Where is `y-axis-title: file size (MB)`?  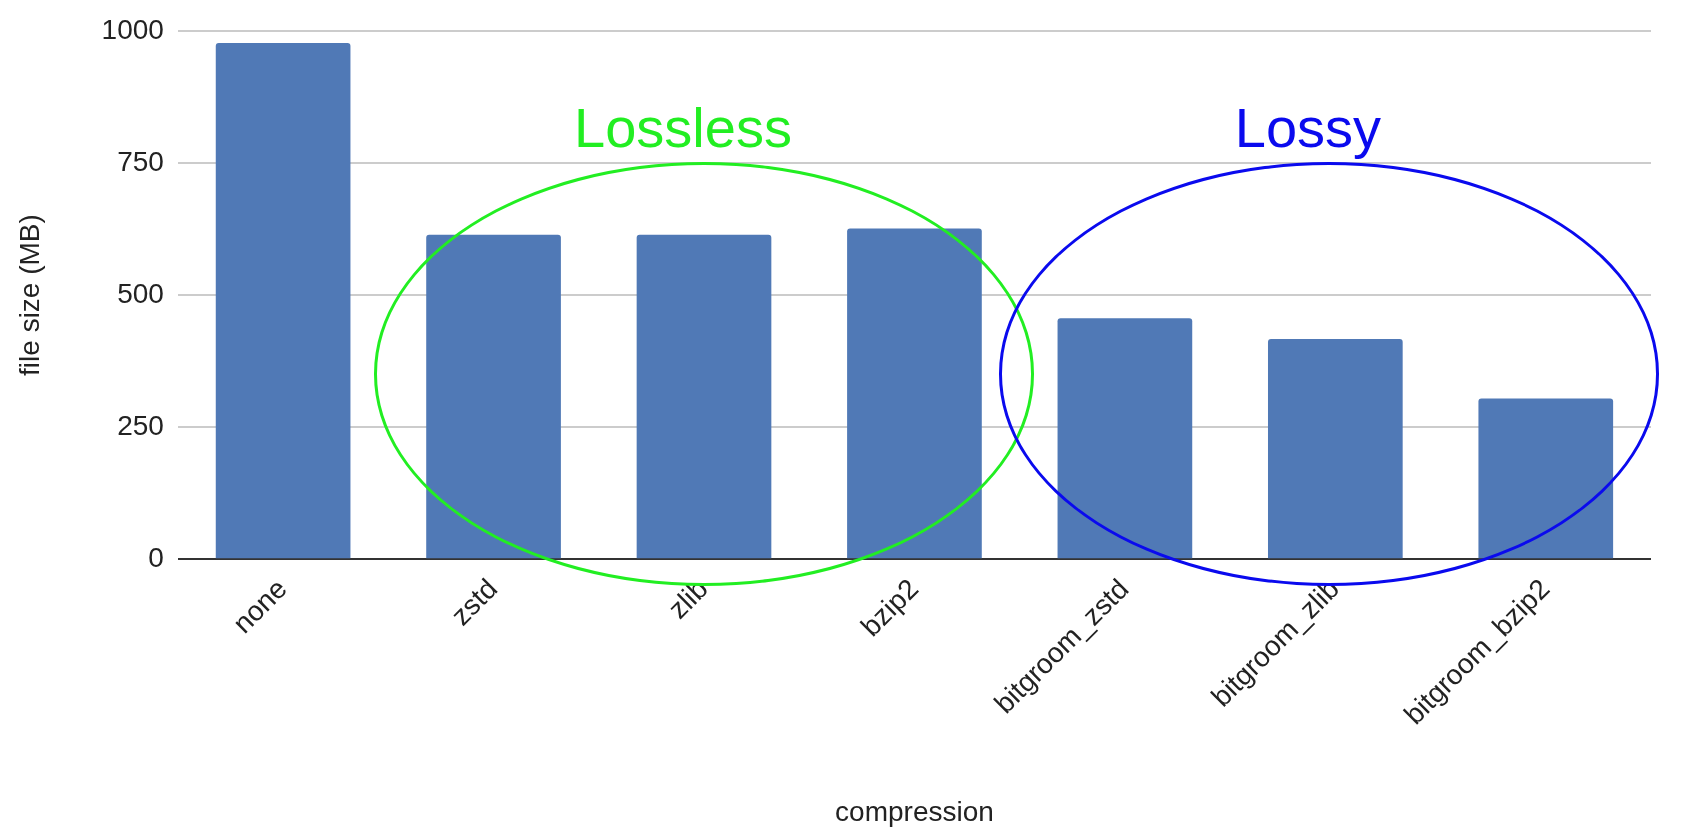 y-axis-title: file size (MB) is located at coordinates (29, 295).